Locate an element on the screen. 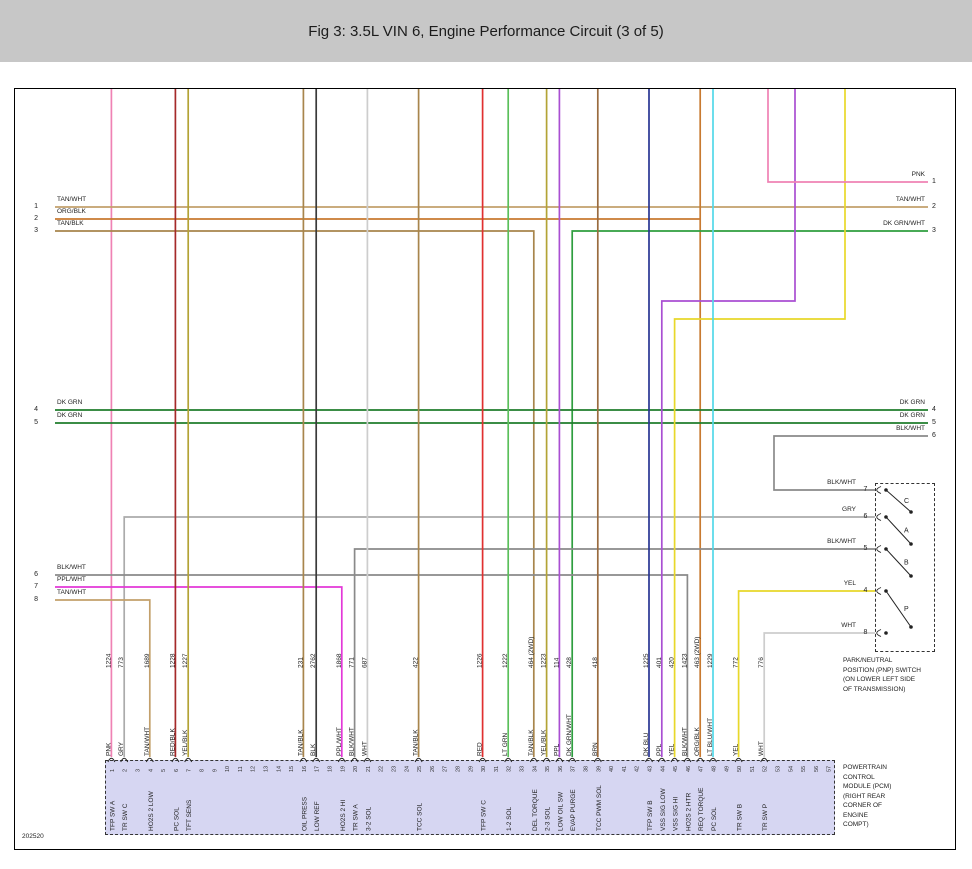  pcm-connector-box is located at coordinates (470, 797).